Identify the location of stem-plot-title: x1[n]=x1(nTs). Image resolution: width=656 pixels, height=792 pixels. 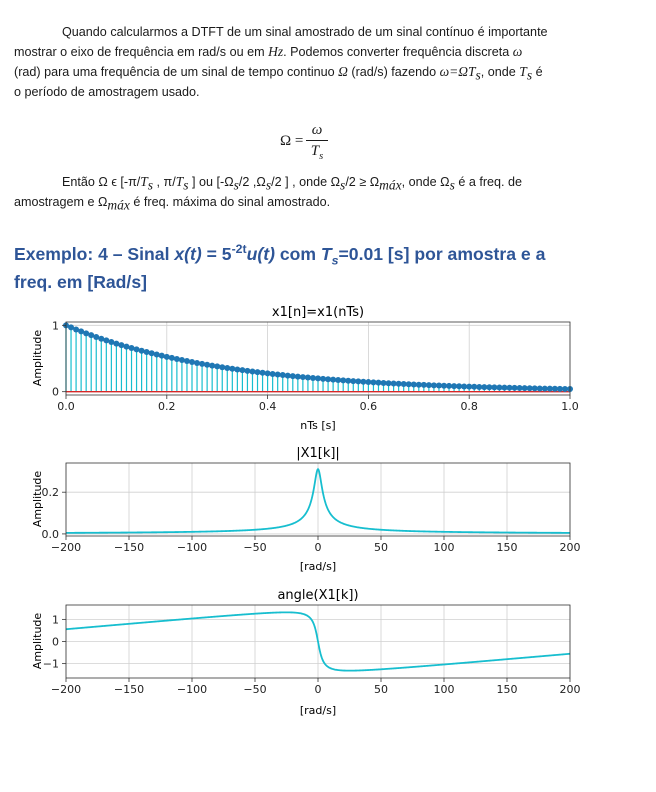
(318, 312).